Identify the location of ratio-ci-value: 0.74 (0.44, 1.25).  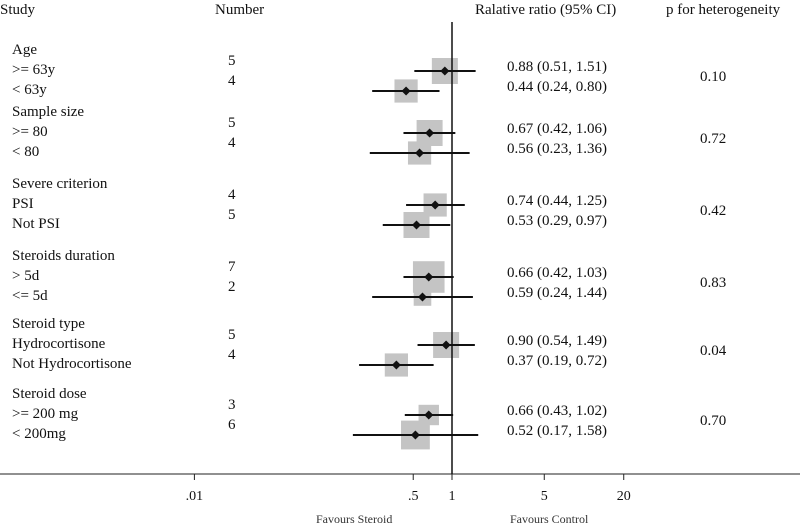
(557, 201).